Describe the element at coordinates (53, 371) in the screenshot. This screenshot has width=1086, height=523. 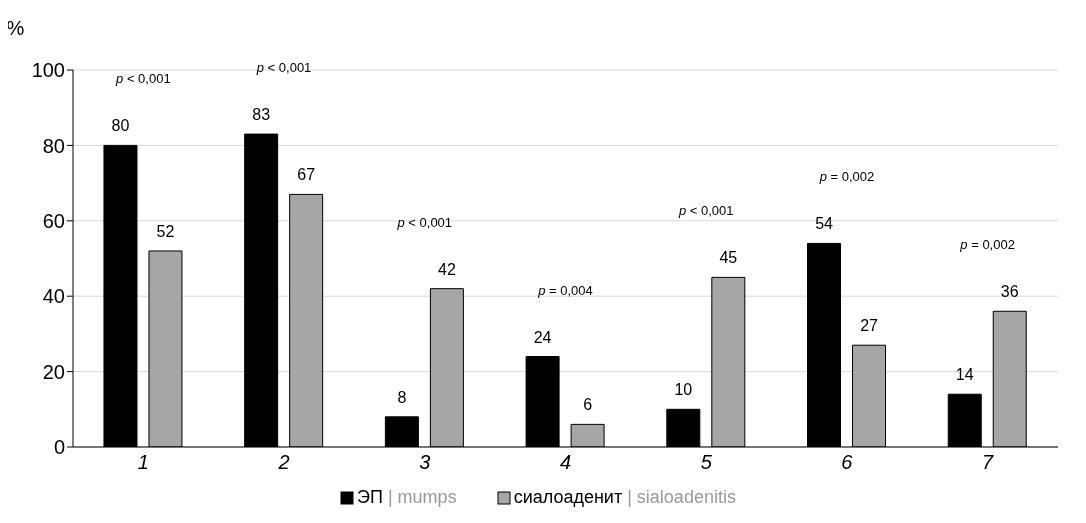
I see `y-tick-label: 20` at that location.